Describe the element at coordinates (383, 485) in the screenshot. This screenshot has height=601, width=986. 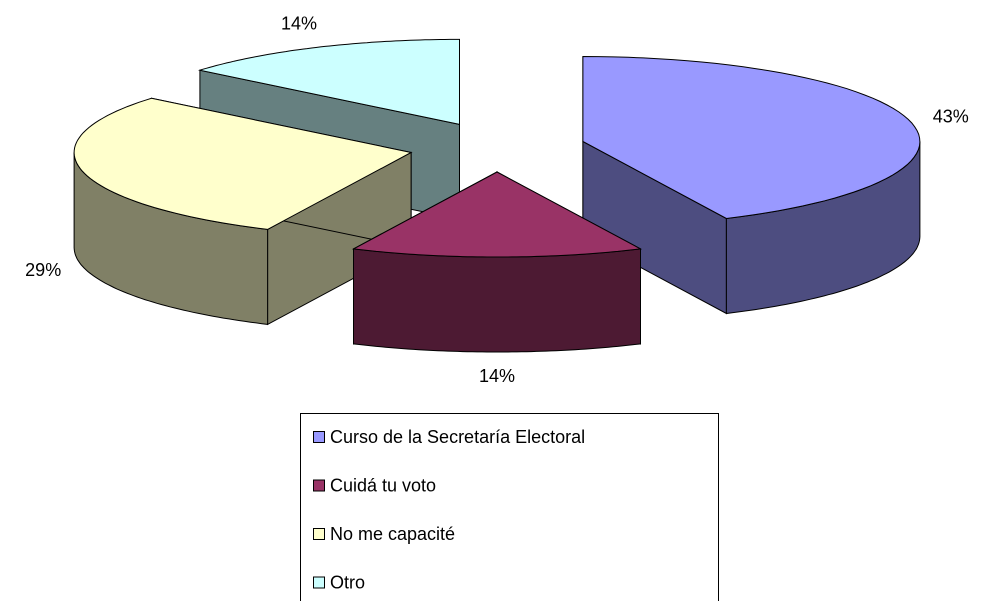
I see `legend-label: Cuidá tu voto` at that location.